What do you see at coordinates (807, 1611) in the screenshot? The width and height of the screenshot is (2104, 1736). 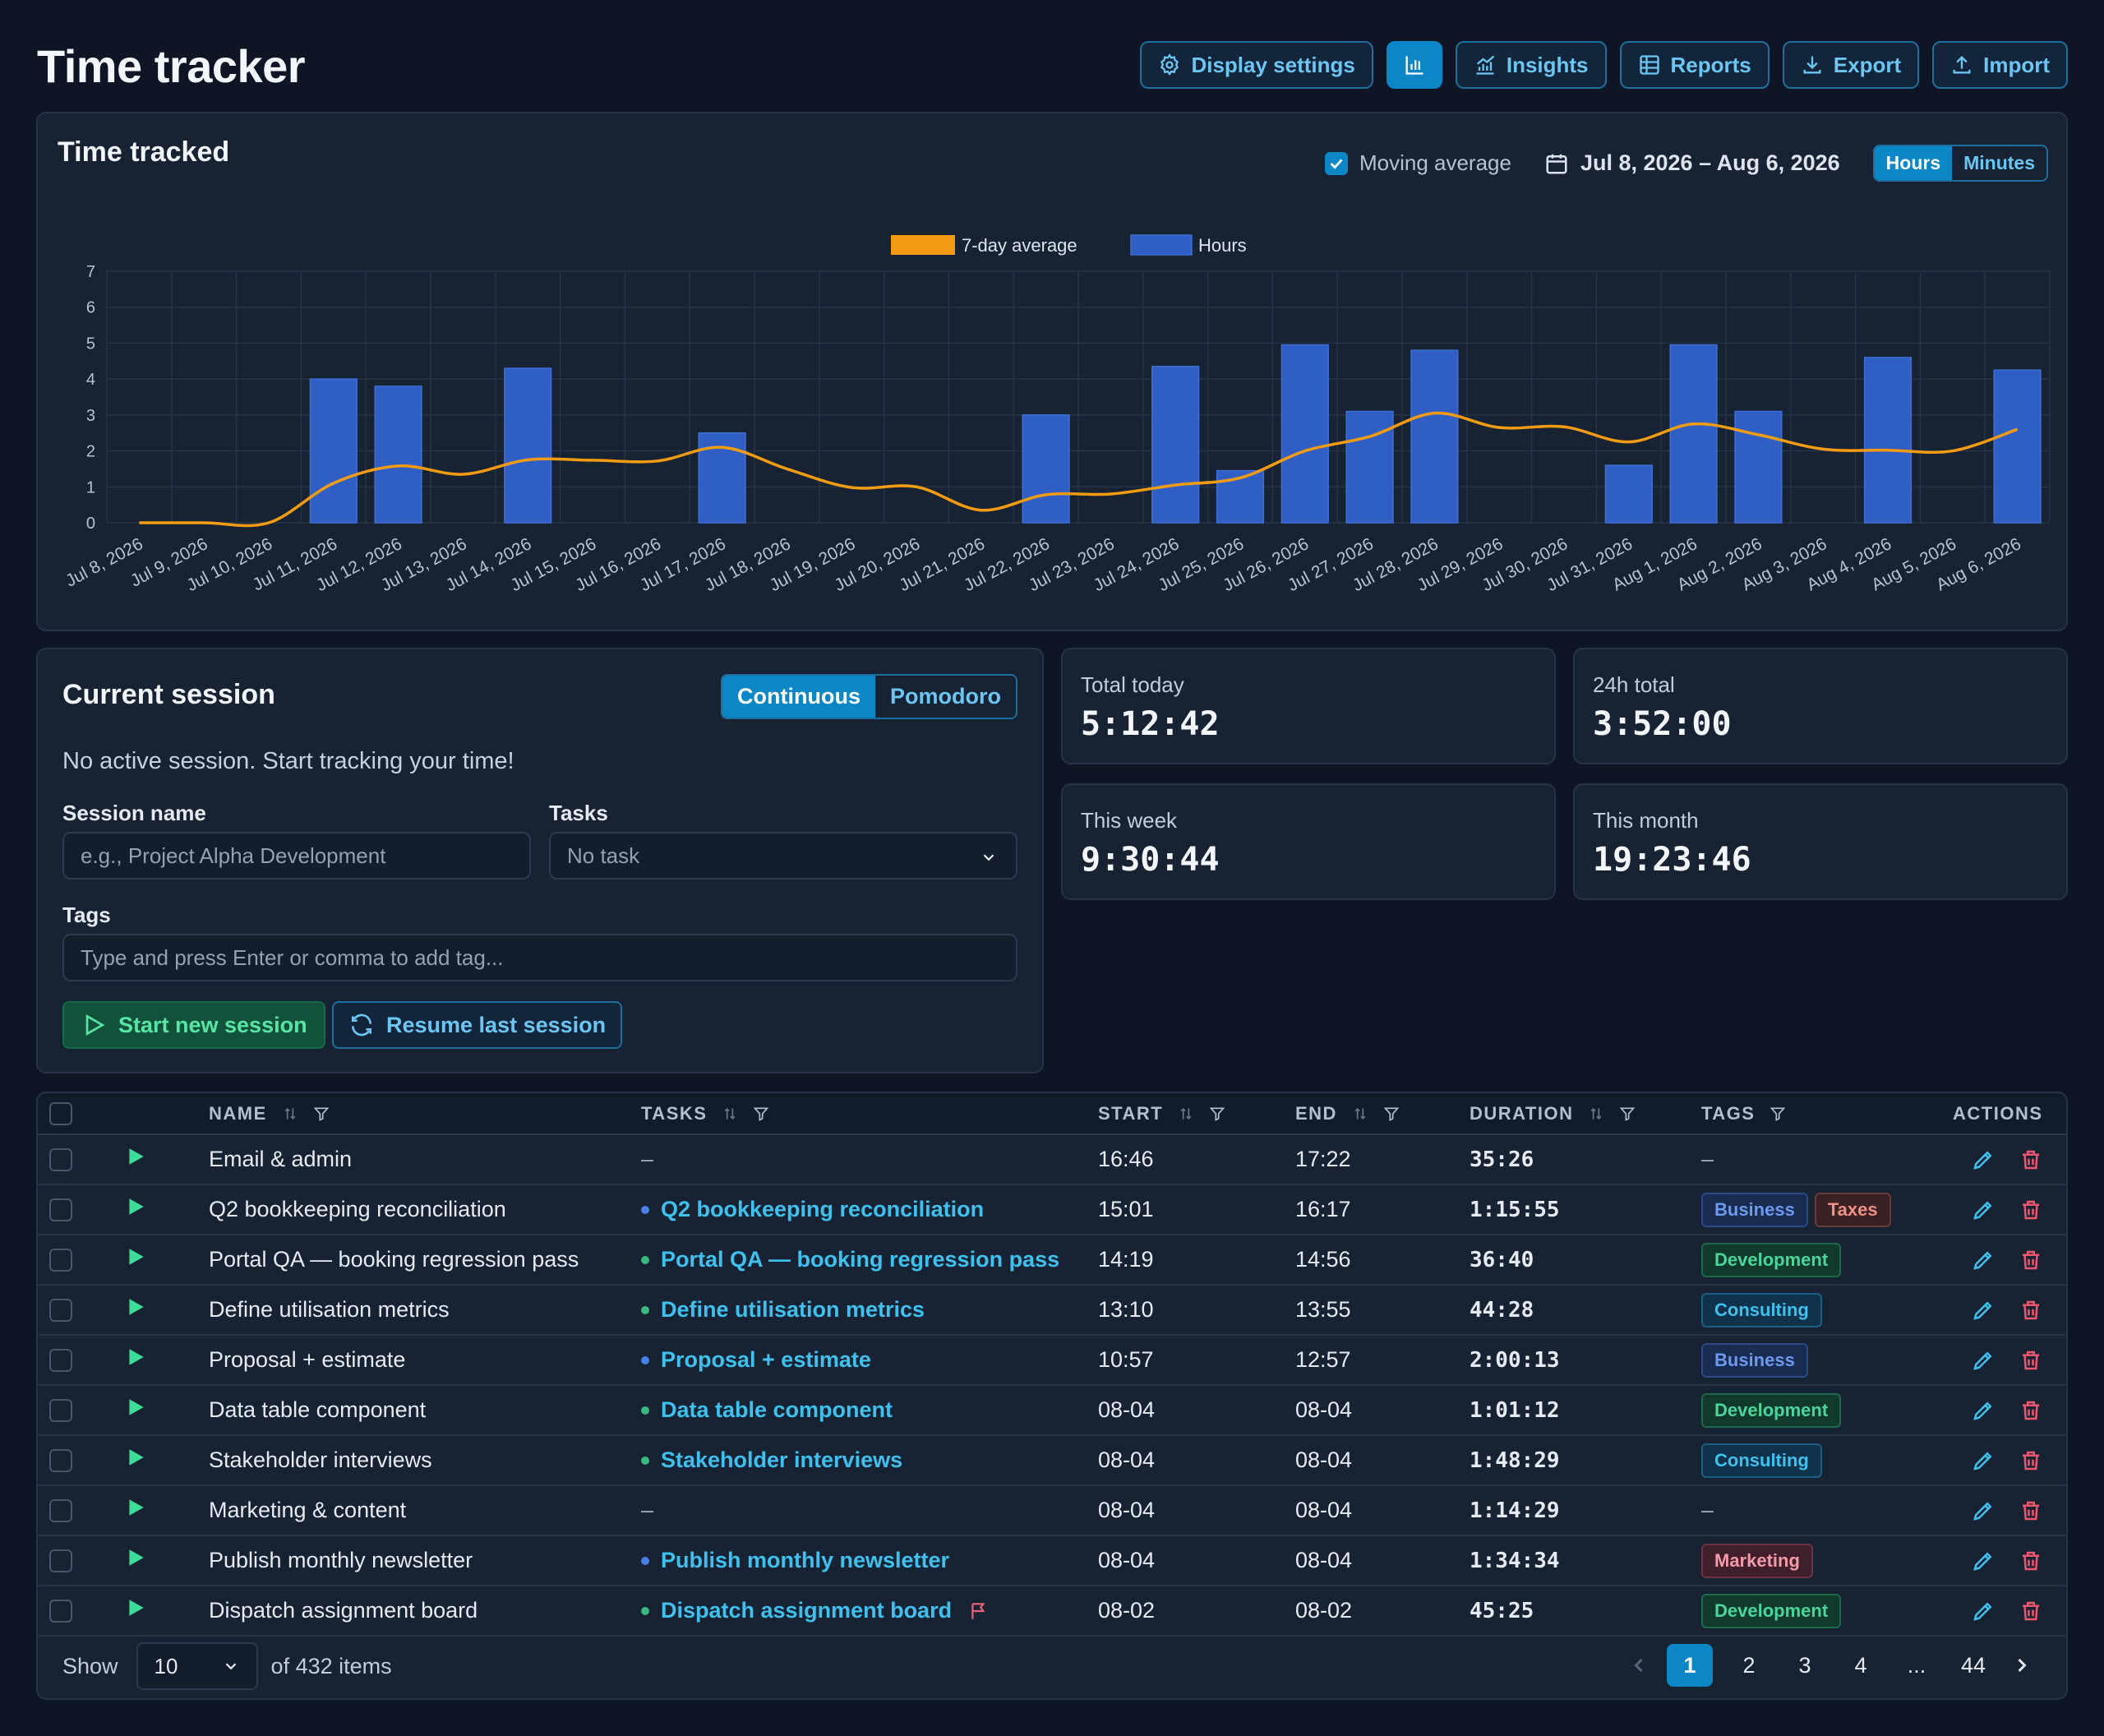 I see `task-link: Dispatch assignment board` at bounding box center [807, 1611].